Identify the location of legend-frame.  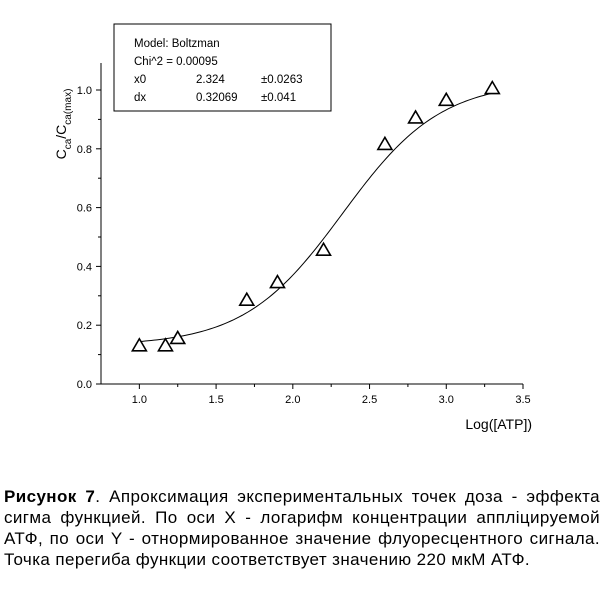
(222, 67).